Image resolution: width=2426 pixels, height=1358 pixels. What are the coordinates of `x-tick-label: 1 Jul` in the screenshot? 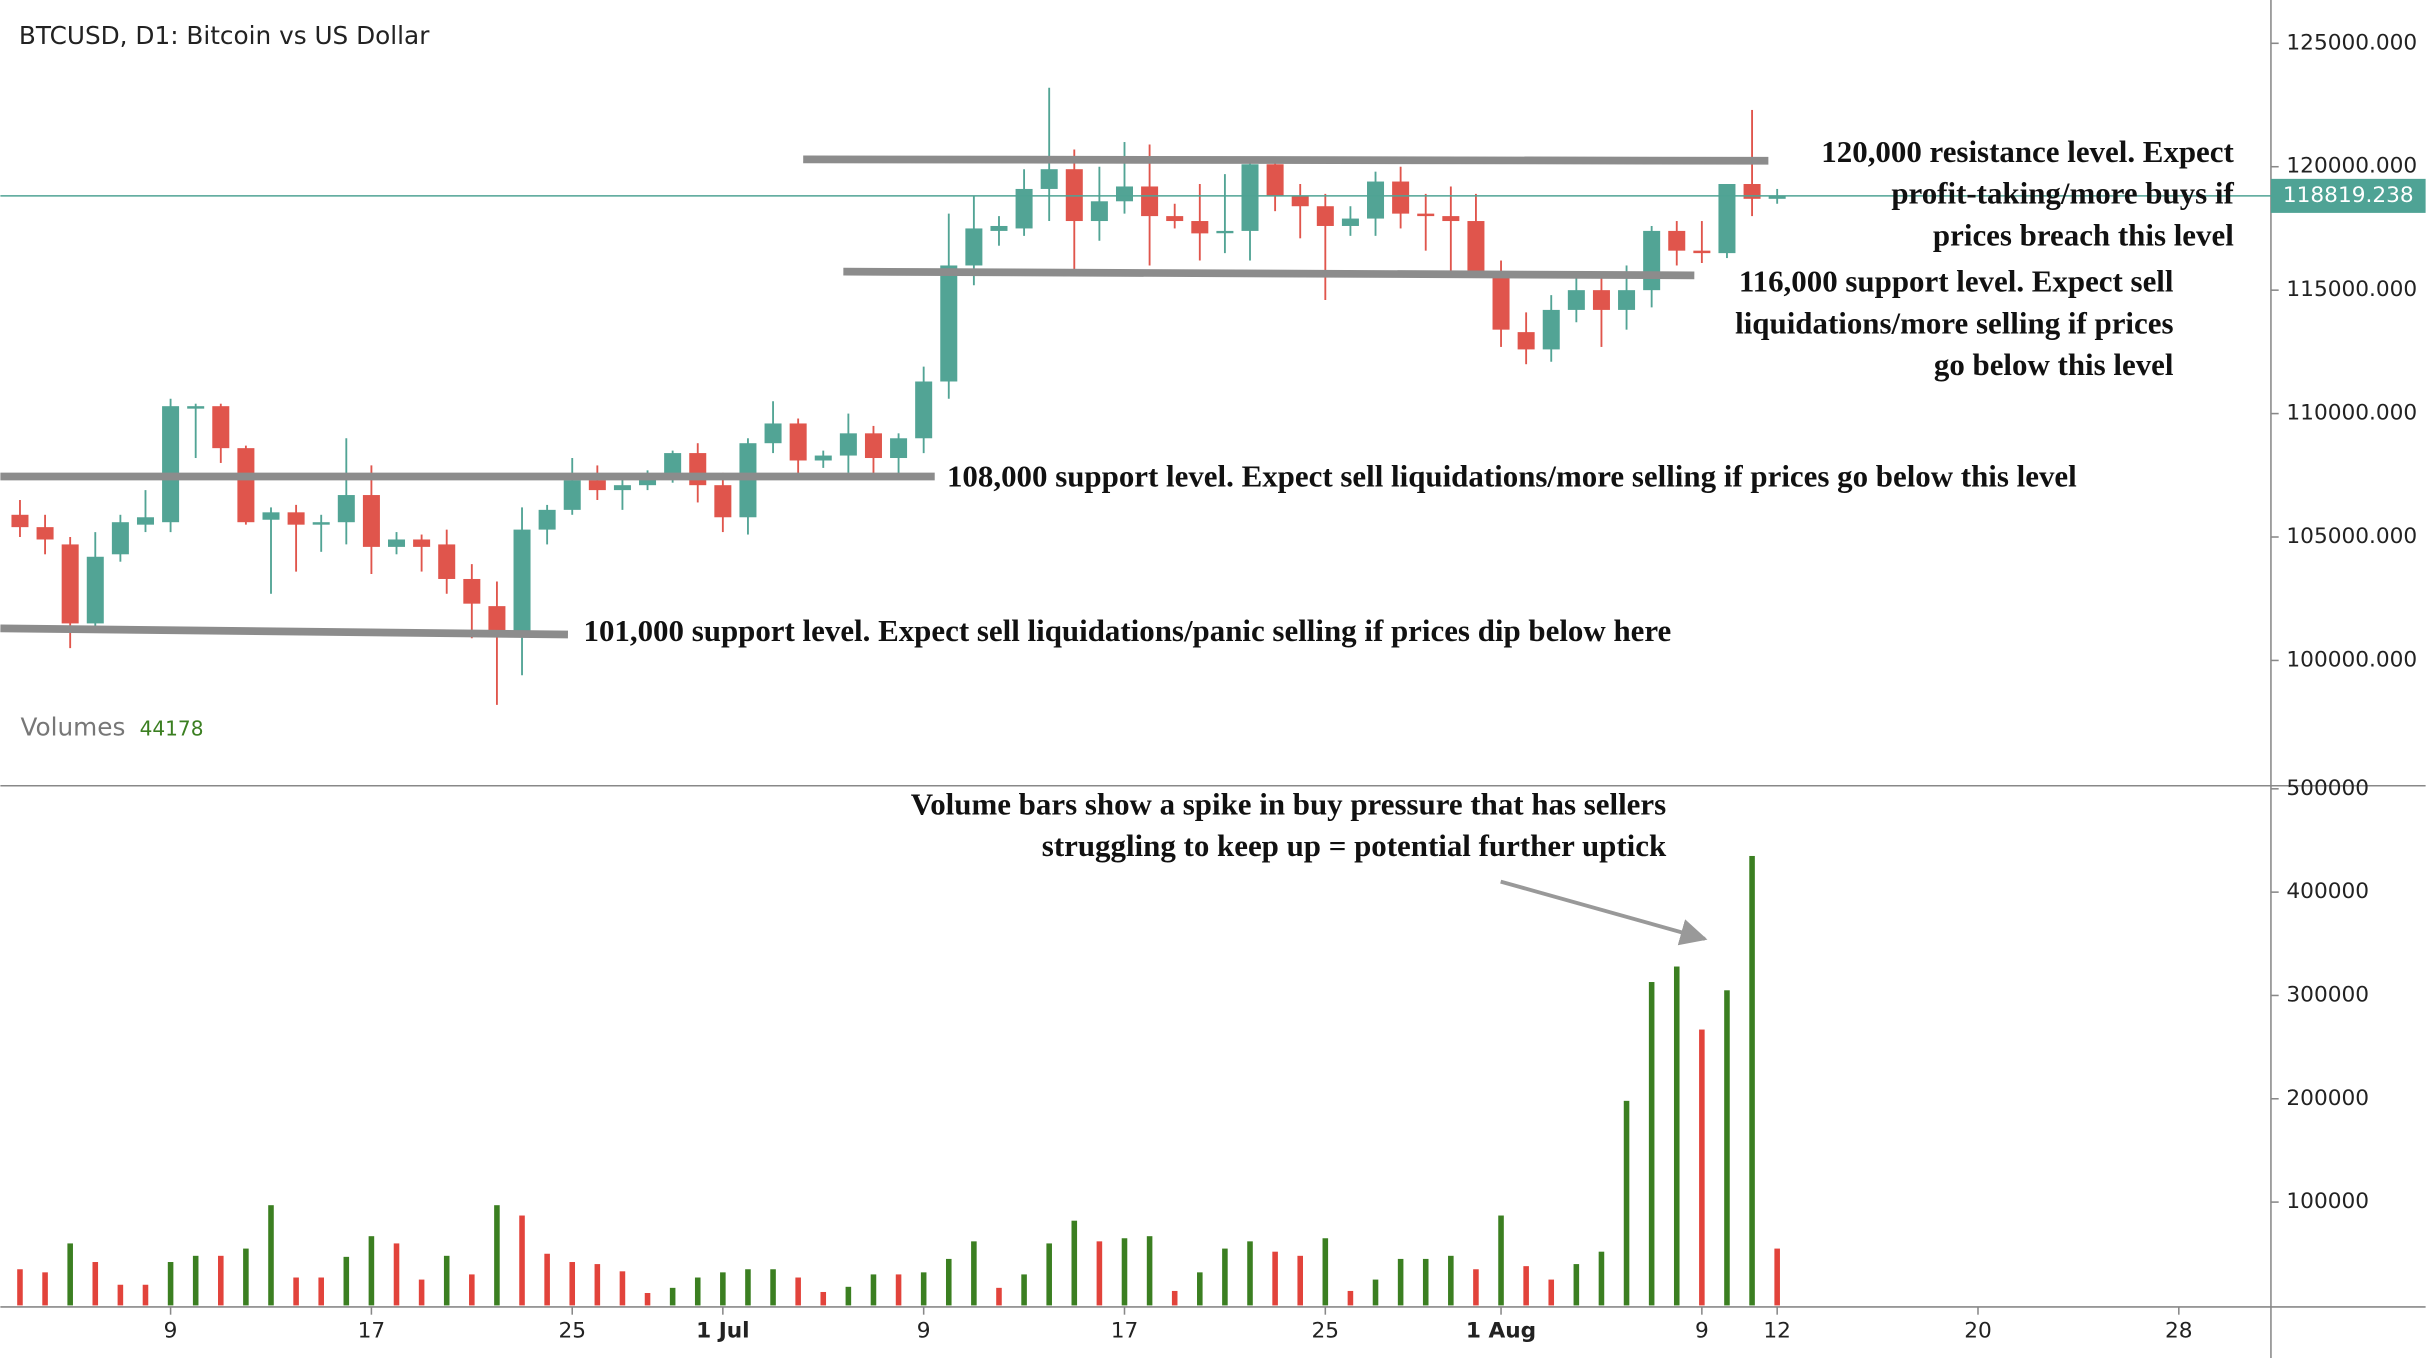 It's located at (722, 1331).